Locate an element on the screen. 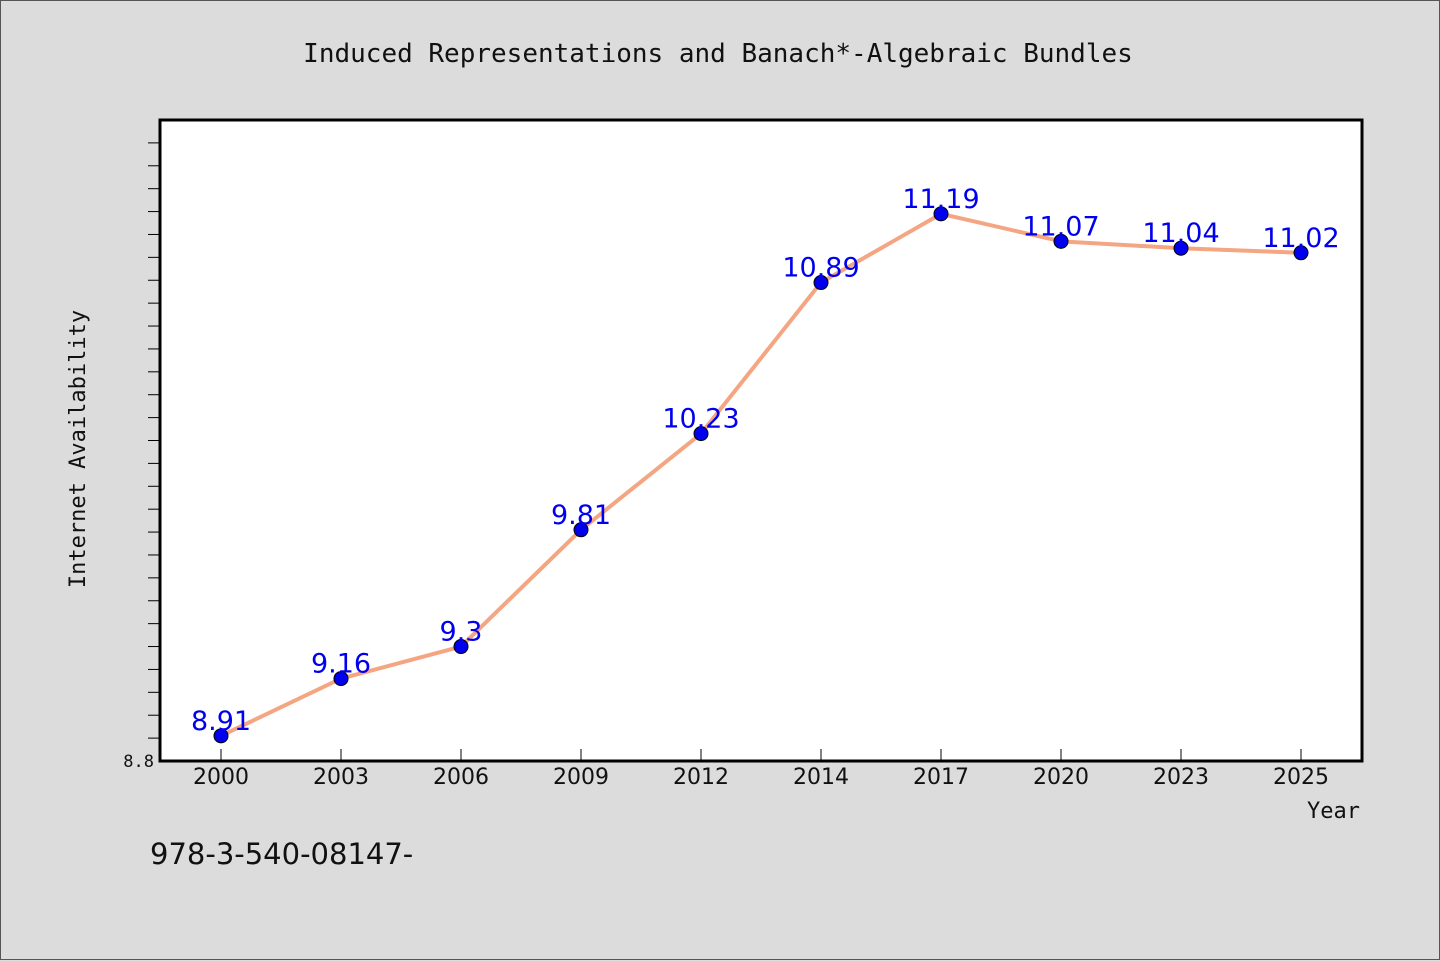  data-label: 8.91 is located at coordinates (221, 721).